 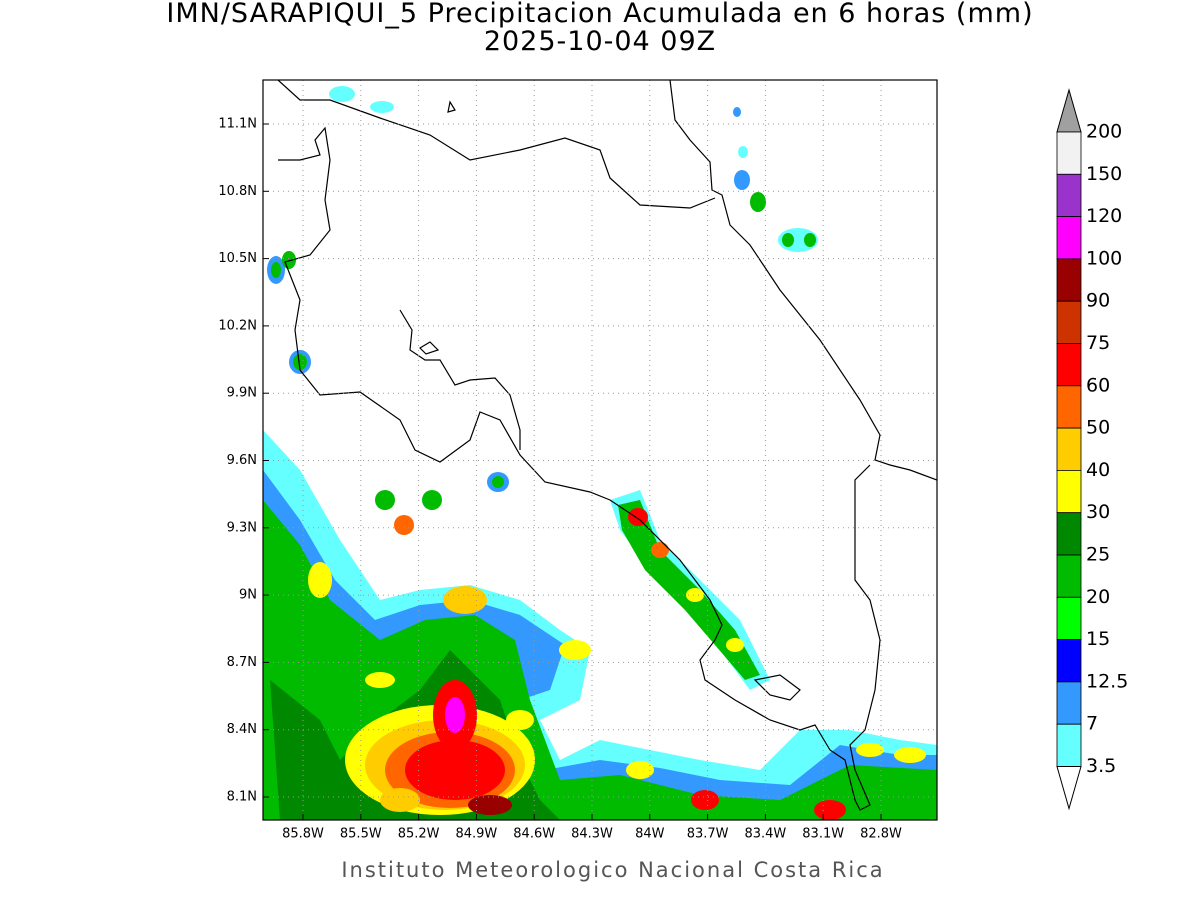 I want to click on lon-label: 84.9W, so click(x=476, y=834).